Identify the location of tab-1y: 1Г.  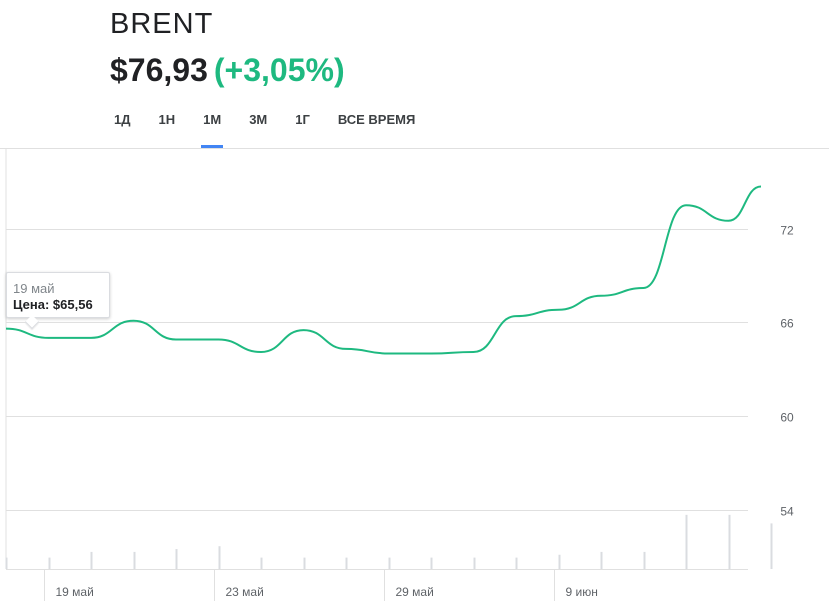
(302, 119).